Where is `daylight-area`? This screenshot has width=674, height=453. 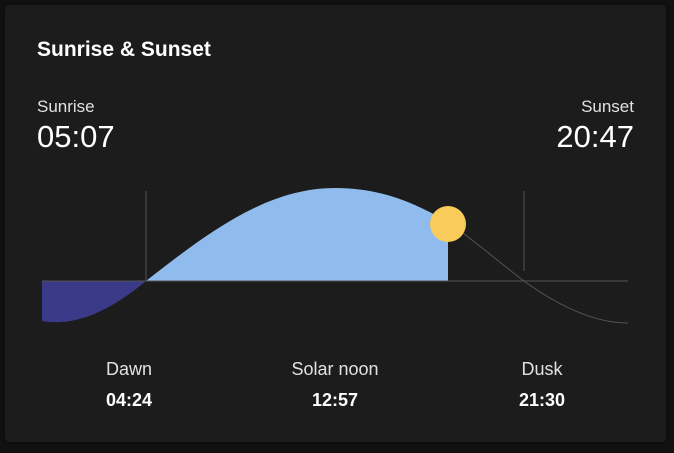
daylight-area is located at coordinates (297, 234).